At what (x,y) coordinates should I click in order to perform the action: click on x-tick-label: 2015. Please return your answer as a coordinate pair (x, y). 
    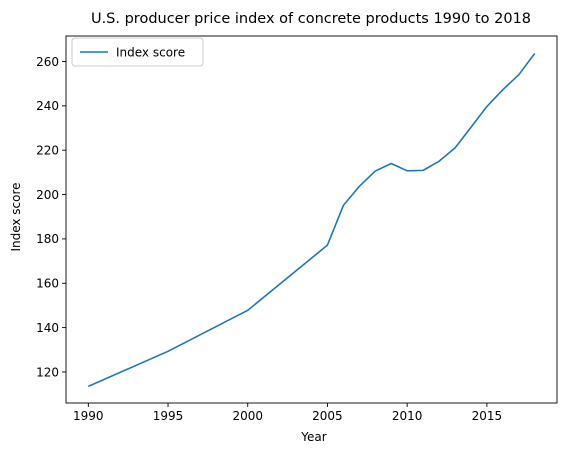
    Looking at the image, I should click on (487, 416).